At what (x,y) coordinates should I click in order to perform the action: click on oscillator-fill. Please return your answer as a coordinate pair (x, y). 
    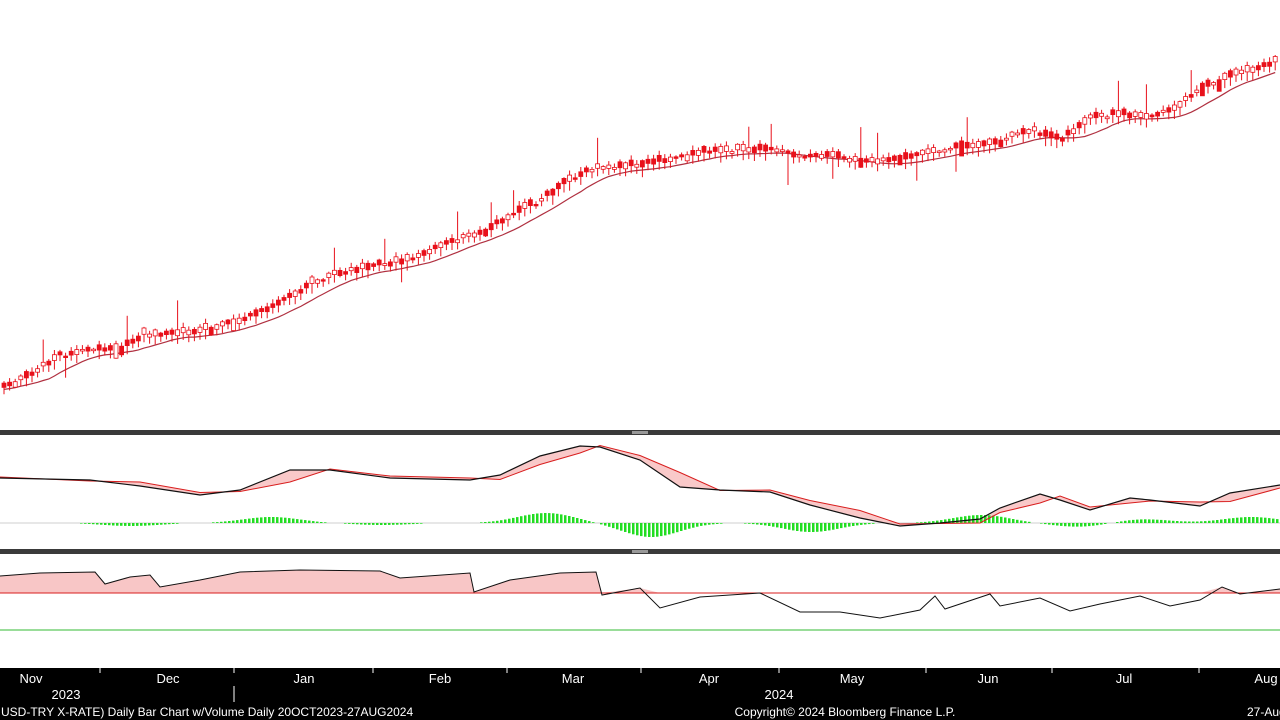
    Looking at the image, I should click on (640, 485).